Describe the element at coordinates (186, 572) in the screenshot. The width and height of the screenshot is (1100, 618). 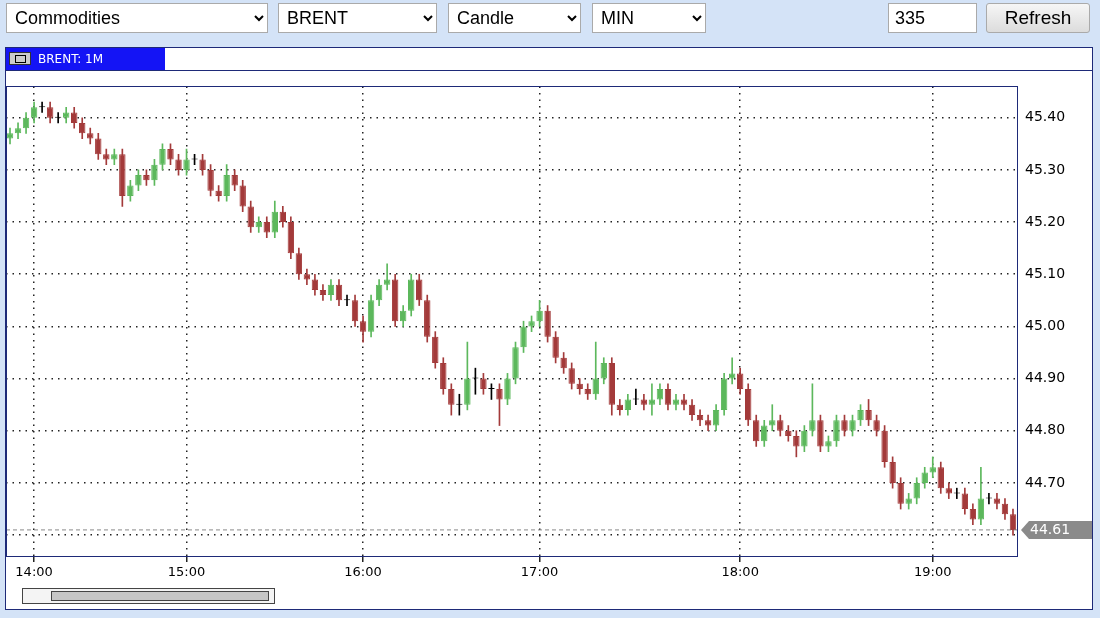
I see `x-tick-label: 15:00` at that location.